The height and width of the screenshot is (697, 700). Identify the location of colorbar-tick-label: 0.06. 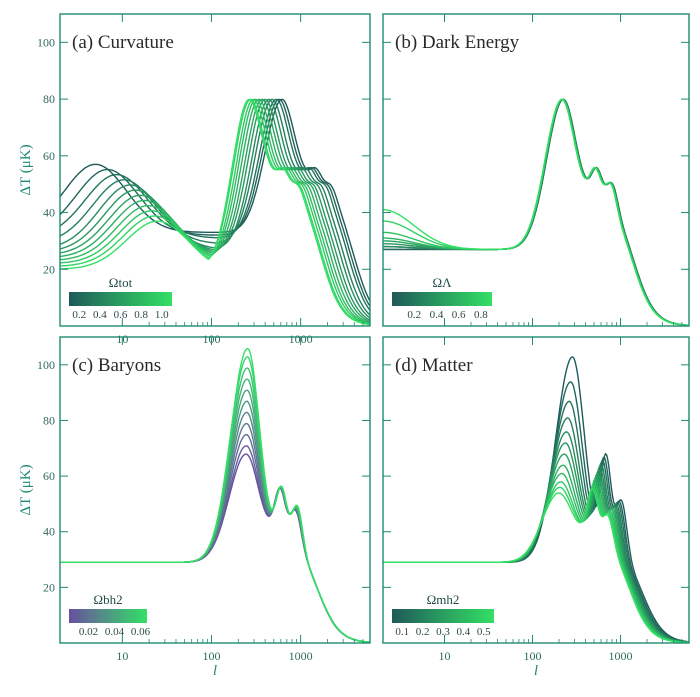
(141, 632).